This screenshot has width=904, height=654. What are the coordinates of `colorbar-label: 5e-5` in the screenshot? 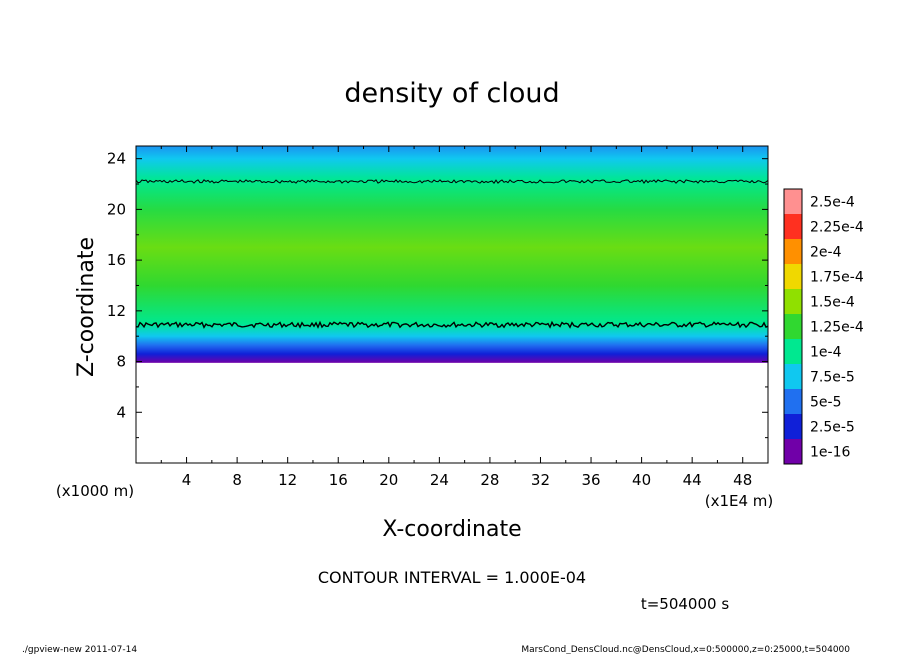 It's located at (825, 403).